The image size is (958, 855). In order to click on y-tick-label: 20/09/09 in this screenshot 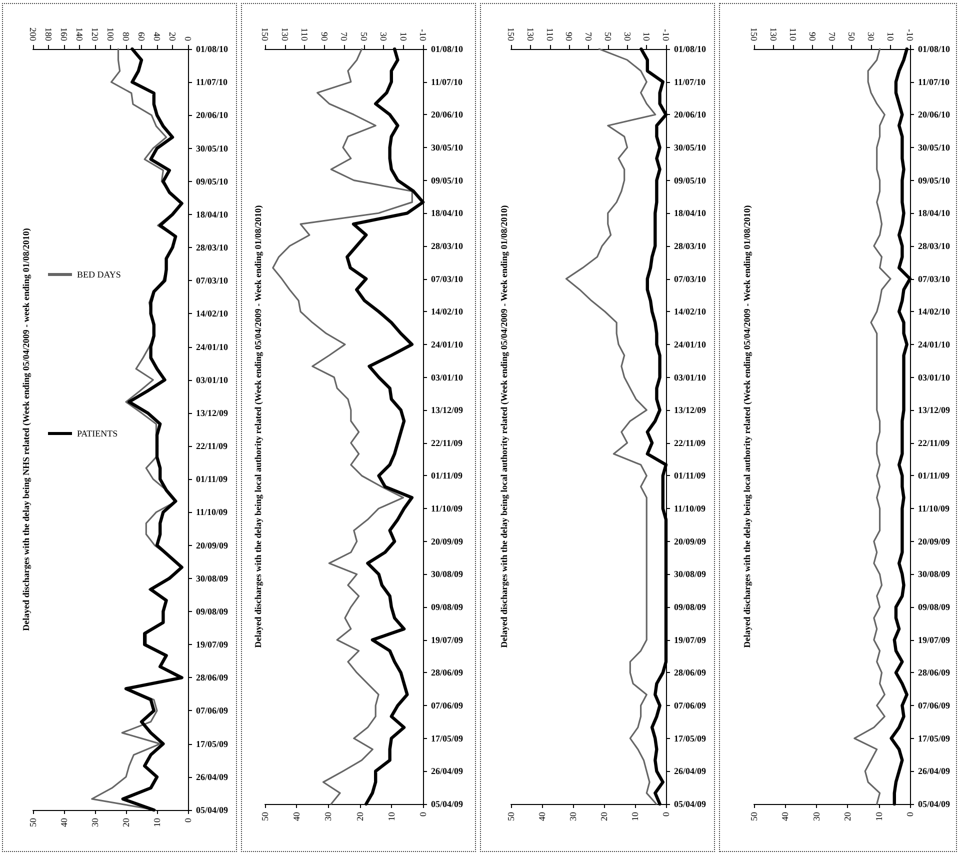, I will do `click(212, 545)`.